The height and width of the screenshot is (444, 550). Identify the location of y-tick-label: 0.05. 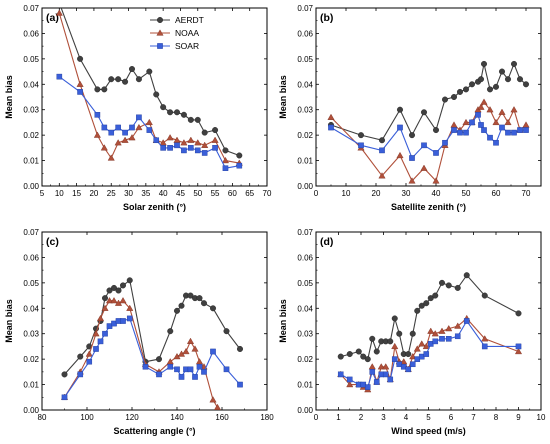
(31, 59).